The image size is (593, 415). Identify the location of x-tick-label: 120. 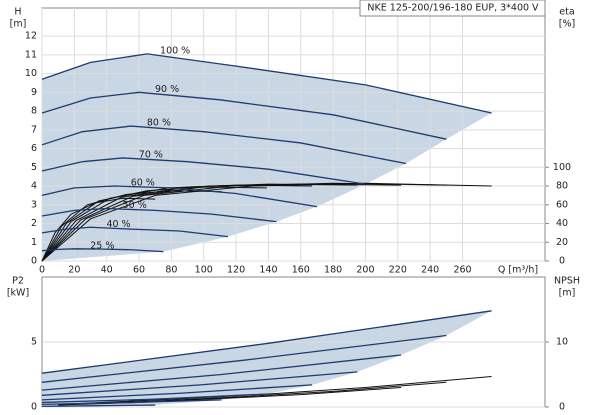
(236, 270).